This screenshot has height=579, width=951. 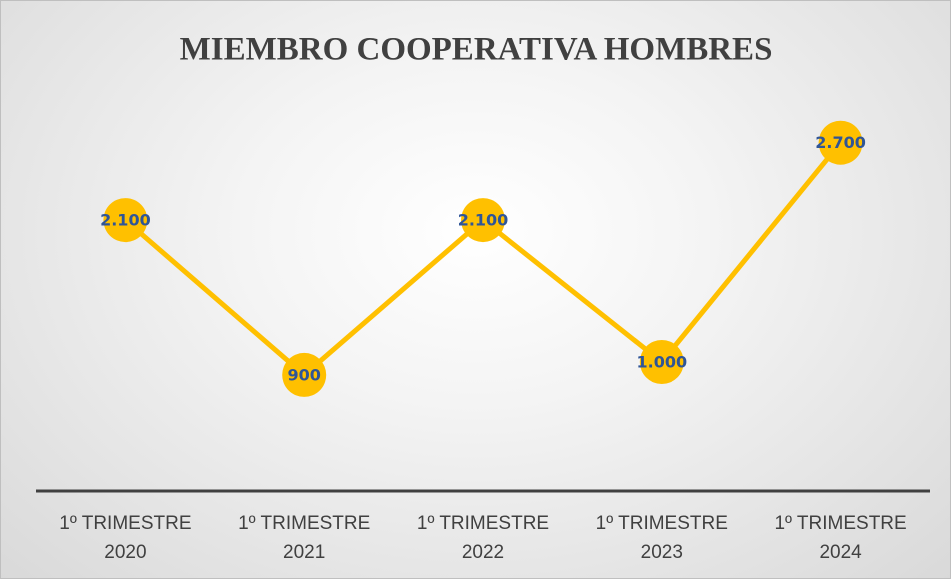 What do you see at coordinates (125, 538) in the screenshot?
I see `x-tick-label: 1º TRIMESTRE 2020` at bounding box center [125, 538].